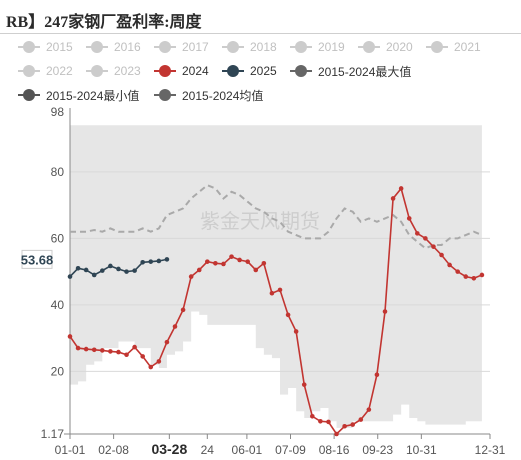 The width and height of the screenshot is (521, 460). Describe the element at coordinates (247, 450) in the screenshot. I see `x-tick-label: 06-01` at that location.